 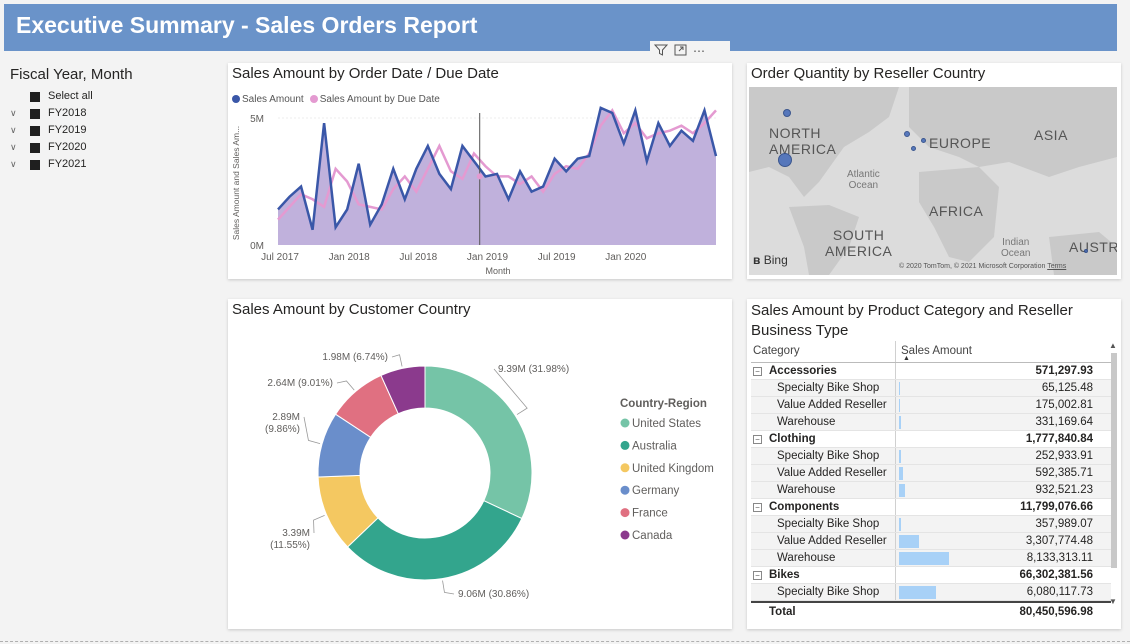 What do you see at coordinates (1056, 612) in the screenshot?
I see `total-value: 80,450,596.98` at bounding box center [1056, 612].